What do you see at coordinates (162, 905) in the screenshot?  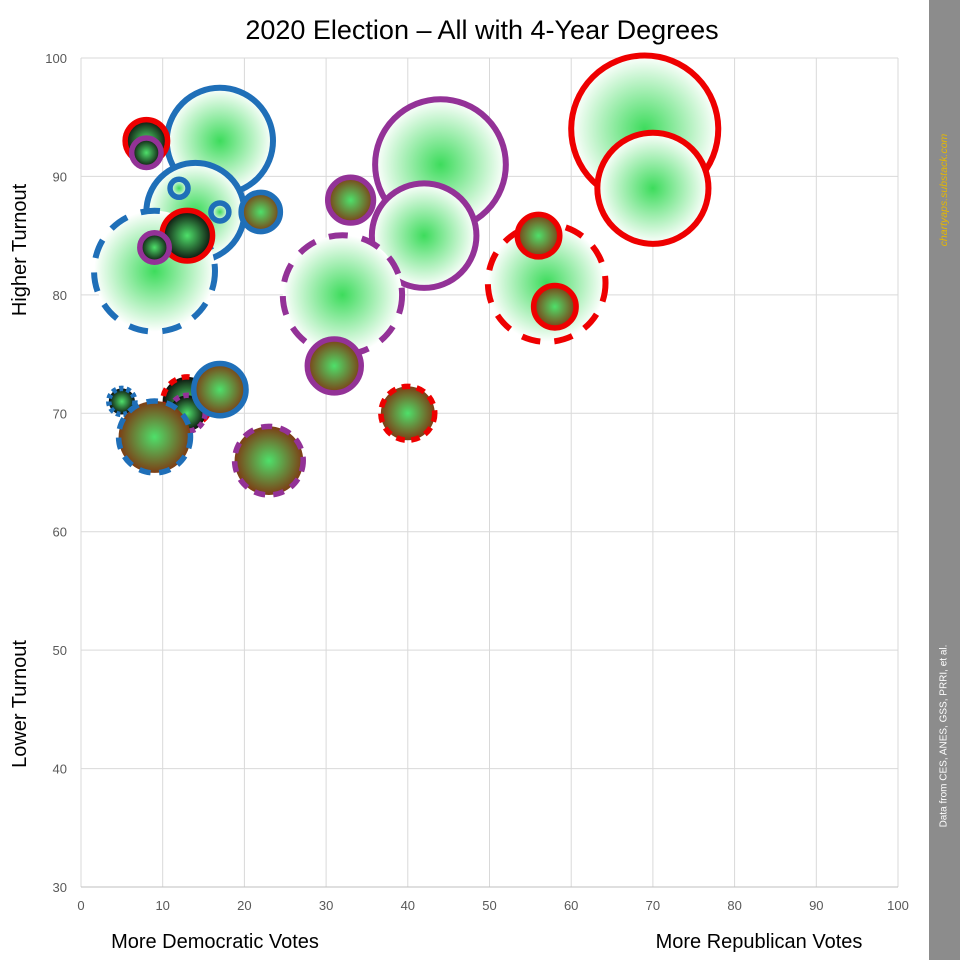 I see `x-tick-label: 10` at bounding box center [162, 905].